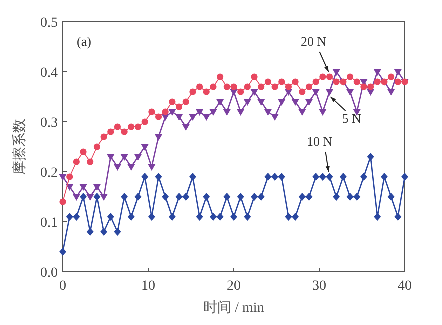 Image resolution: width=442 pixels, height=325 pixels. Describe the element at coordinates (319, 286) in the screenshot. I see `x-tick-label: 30` at that location.